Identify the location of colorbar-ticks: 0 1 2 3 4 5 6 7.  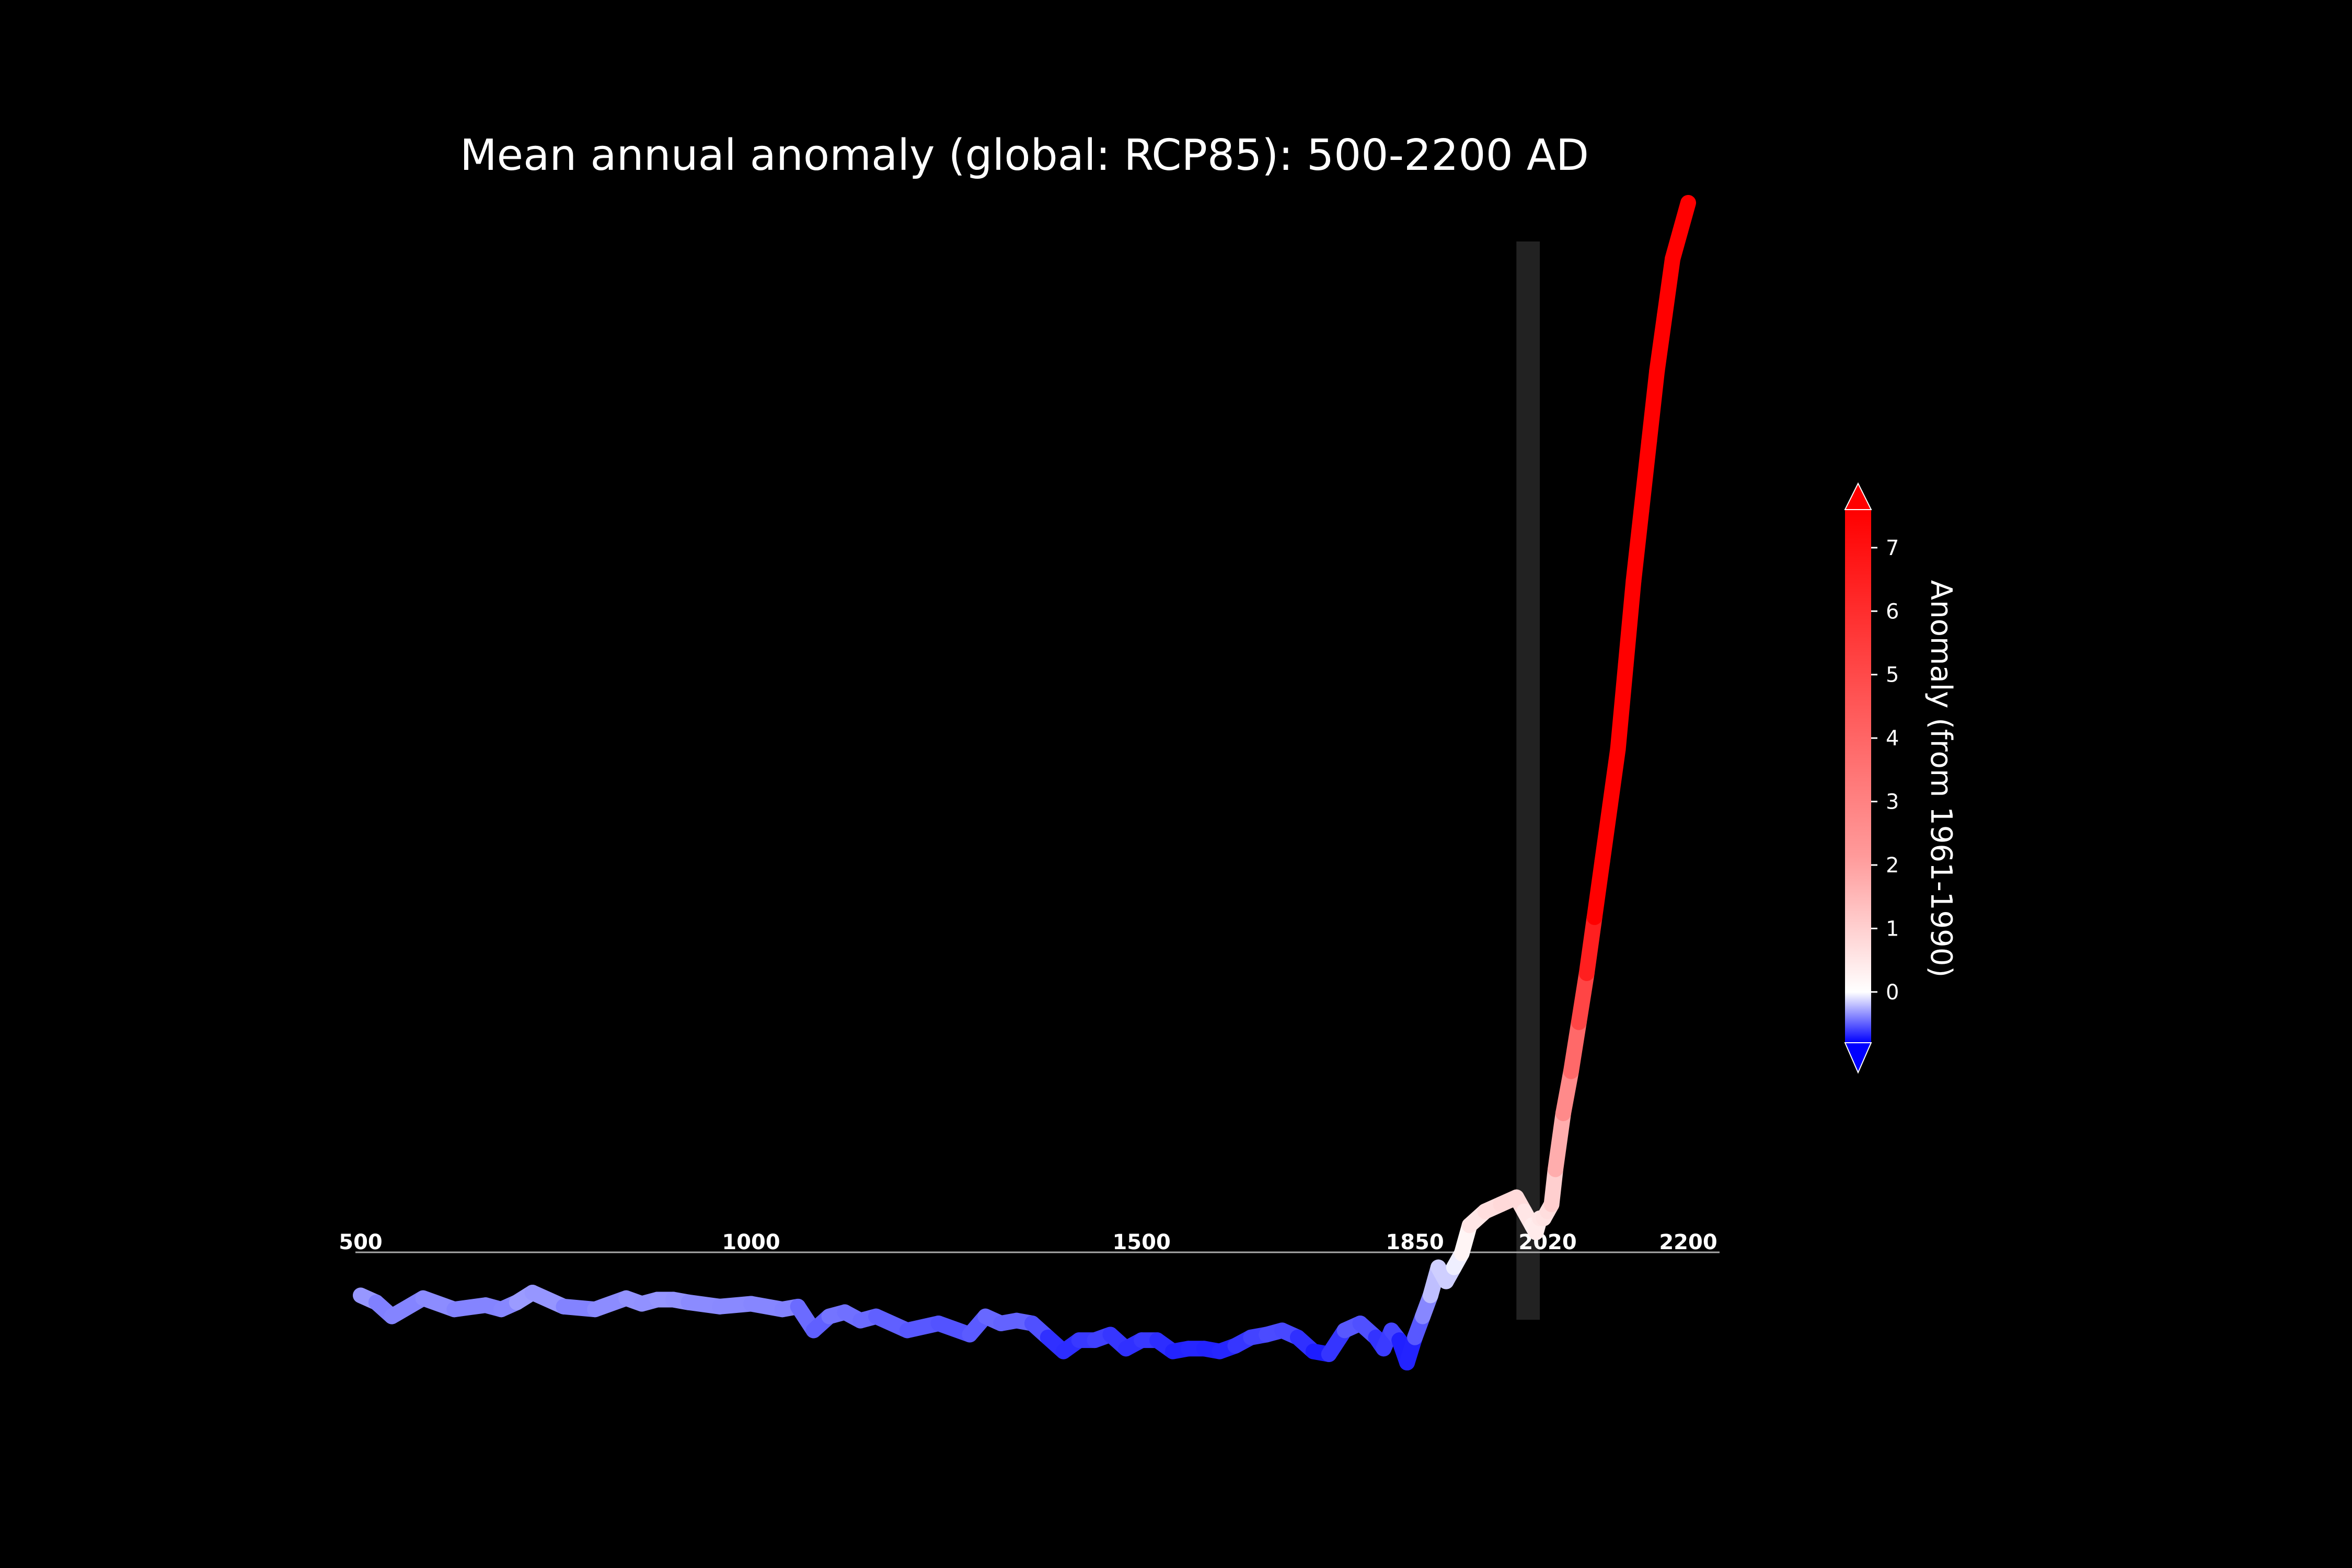
(1885, 770).